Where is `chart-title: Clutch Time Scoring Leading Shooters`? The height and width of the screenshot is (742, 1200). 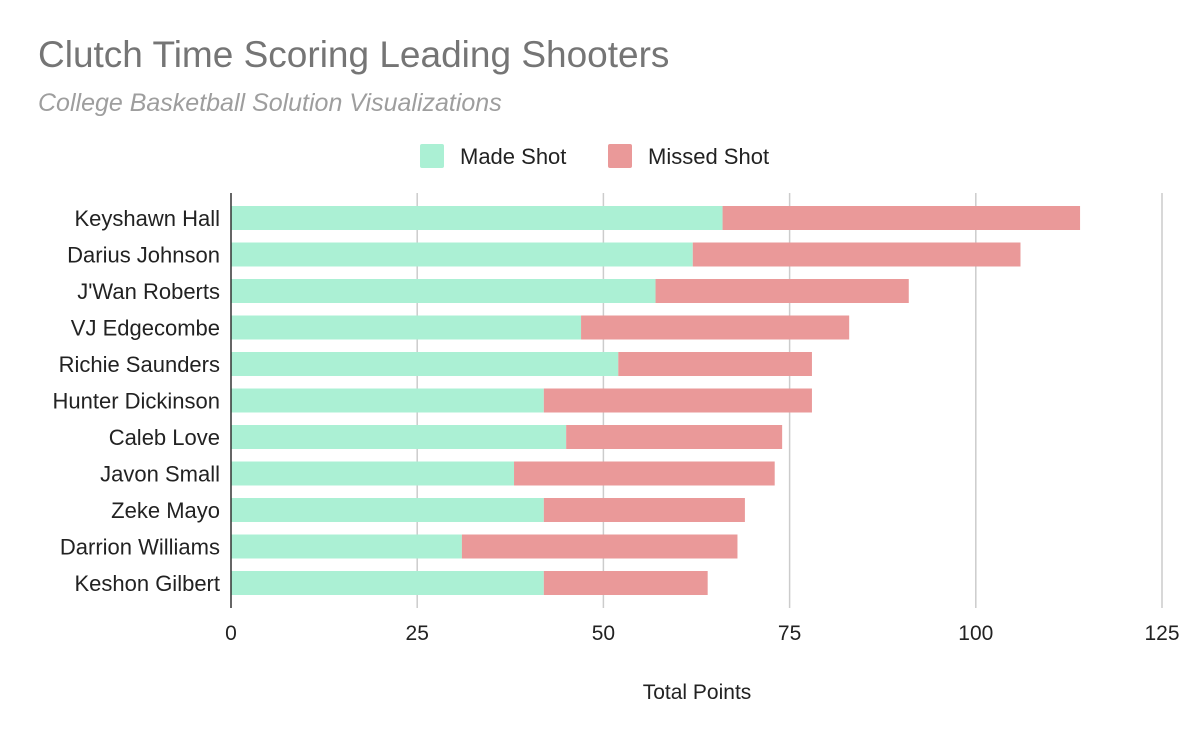 chart-title: Clutch Time Scoring Leading Shooters is located at coordinates (354, 54).